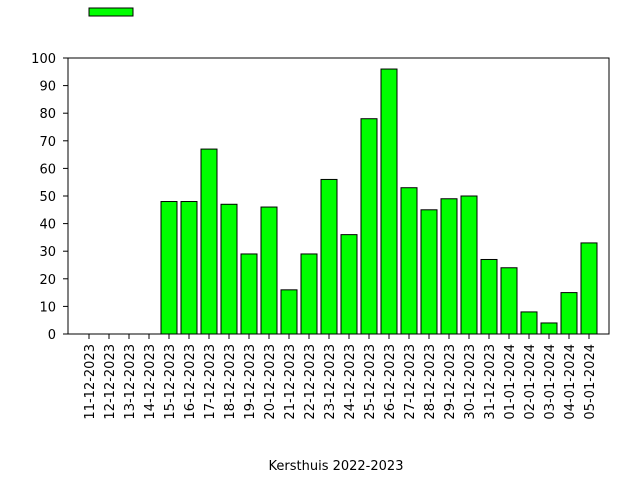  What do you see at coordinates (111, 12) in the screenshot?
I see `legend-swatch` at bounding box center [111, 12].